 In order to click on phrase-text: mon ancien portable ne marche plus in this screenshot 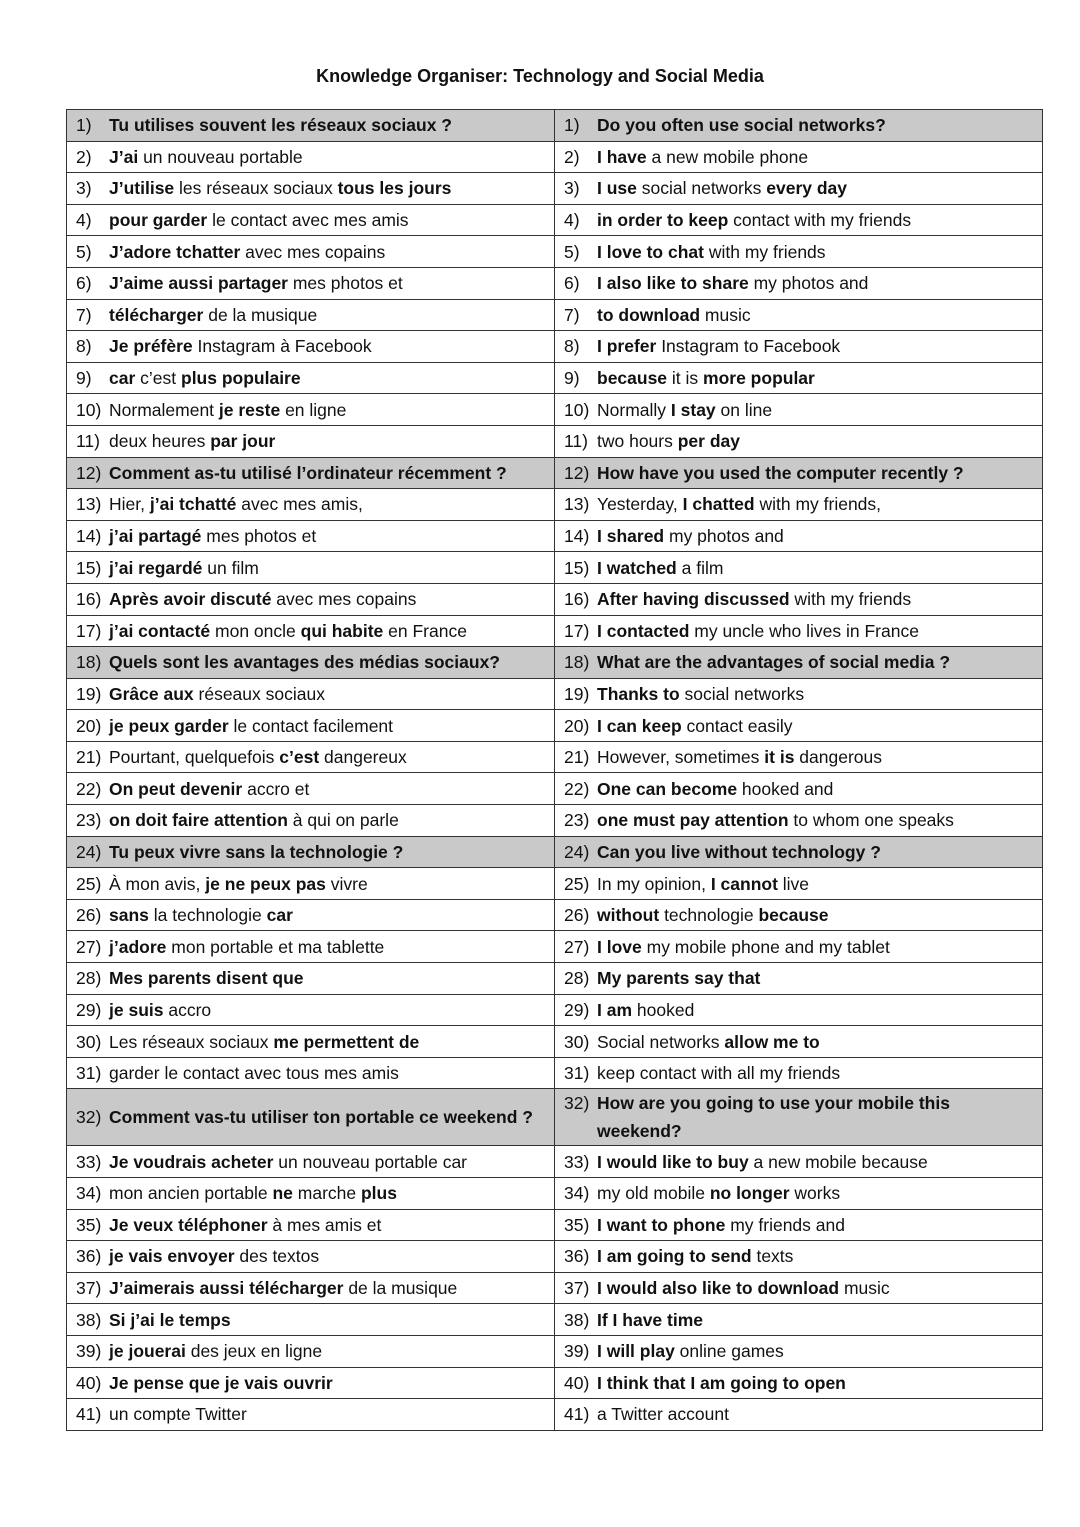, I will do `click(327, 1193)`.